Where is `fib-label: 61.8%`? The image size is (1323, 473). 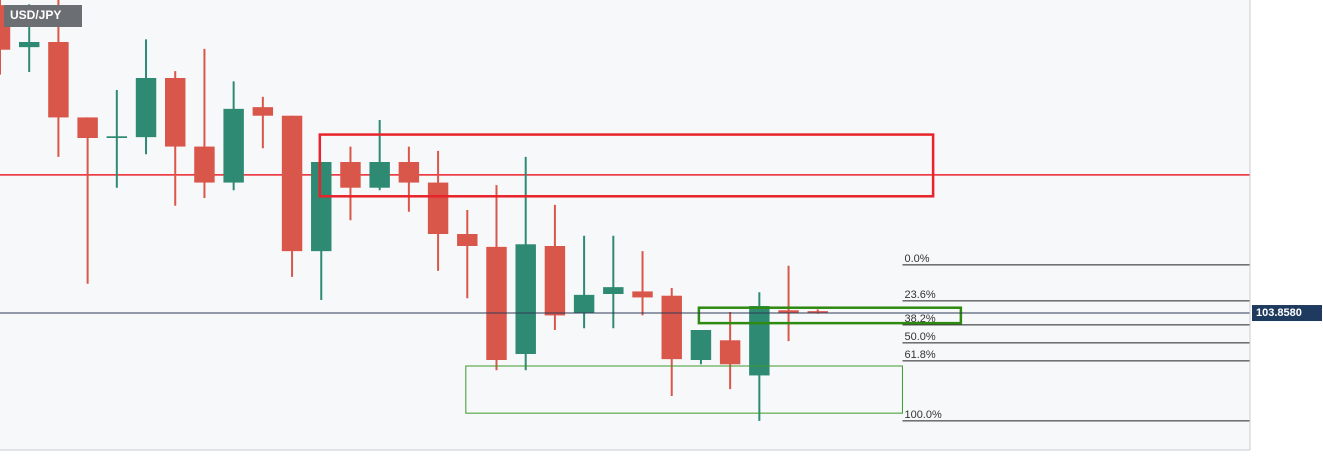 fib-label: 61.8% is located at coordinates (919, 355).